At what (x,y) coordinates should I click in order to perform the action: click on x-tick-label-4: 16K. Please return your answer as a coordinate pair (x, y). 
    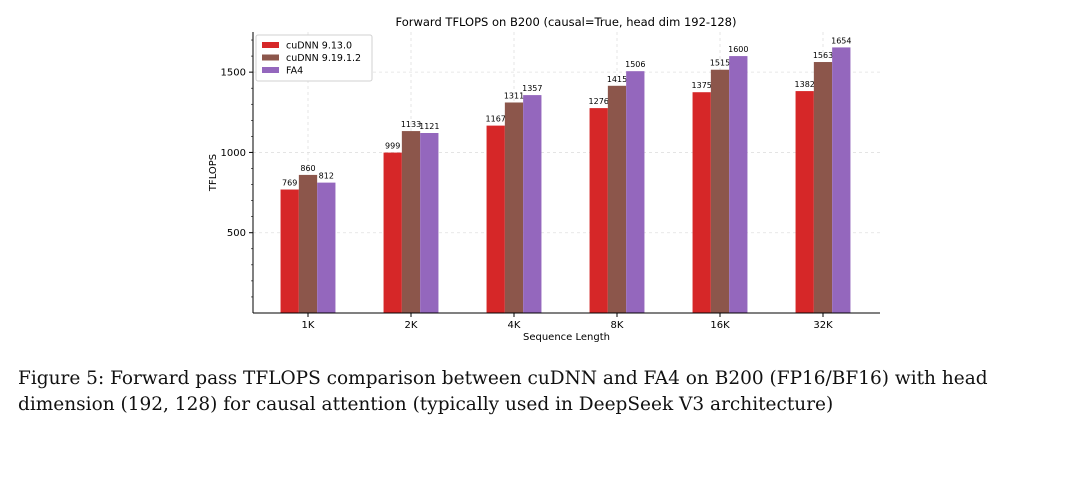
    Looking at the image, I should click on (720, 325).